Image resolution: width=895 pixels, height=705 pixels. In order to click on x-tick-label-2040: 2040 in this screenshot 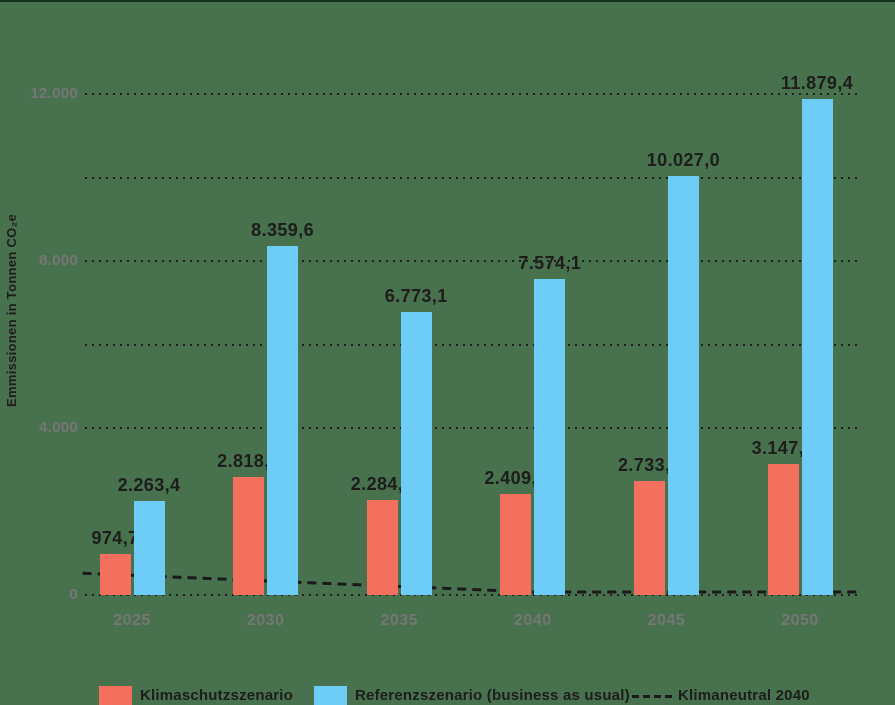, I will do `click(533, 620)`.